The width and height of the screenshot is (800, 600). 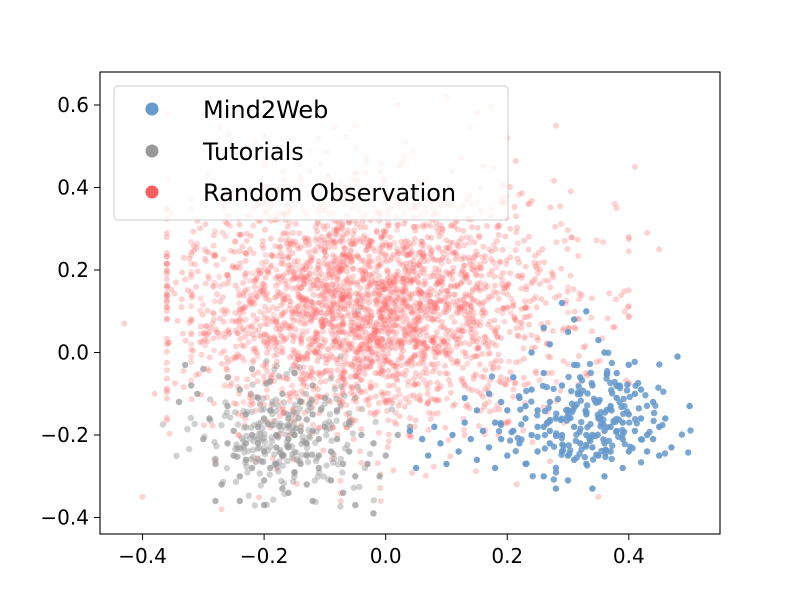 What do you see at coordinates (311, 153) in the screenshot?
I see `legend: Mind2Web Tutorials Random Observation` at bounding box center [311, 153].